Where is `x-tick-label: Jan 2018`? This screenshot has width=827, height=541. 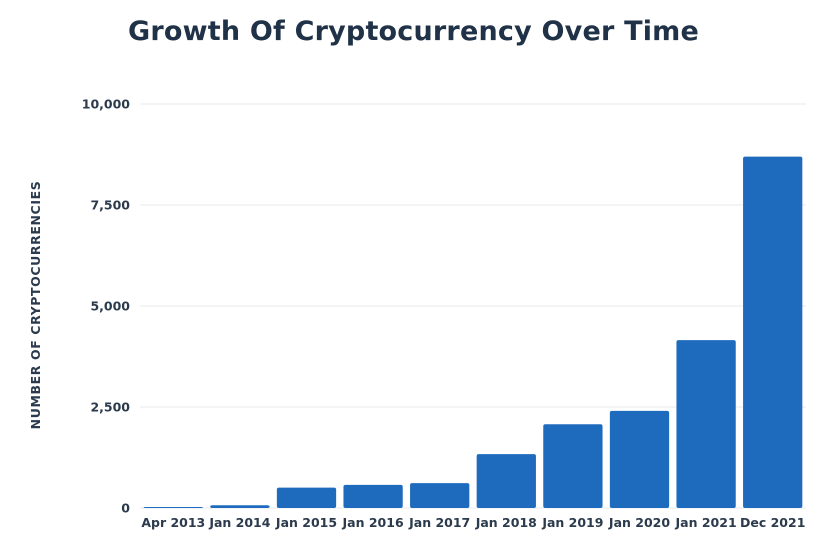
x-tick-label: Jan 2018 is located at coordinates (506, 522).